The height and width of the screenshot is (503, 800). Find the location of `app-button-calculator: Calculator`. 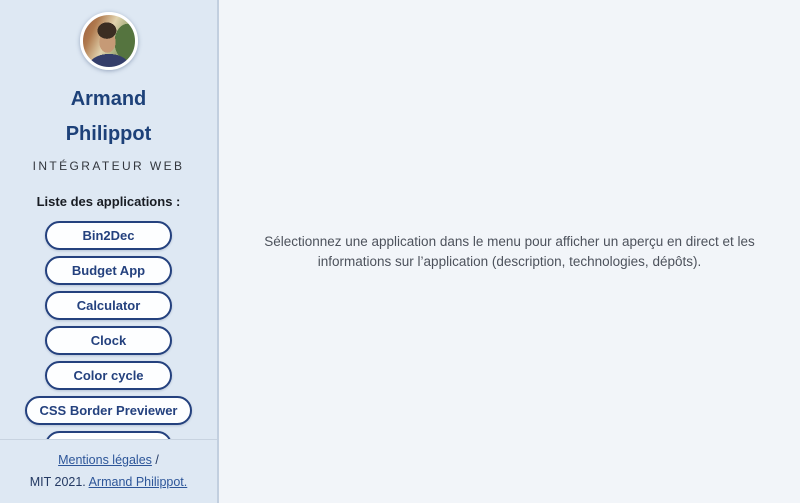

app-button-calculator: Calculator is located at coordinates (108, 305).